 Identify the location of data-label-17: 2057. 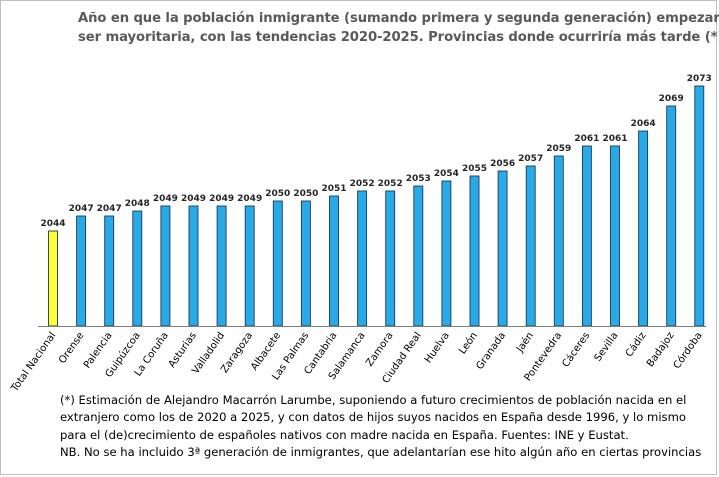
(530, 159).